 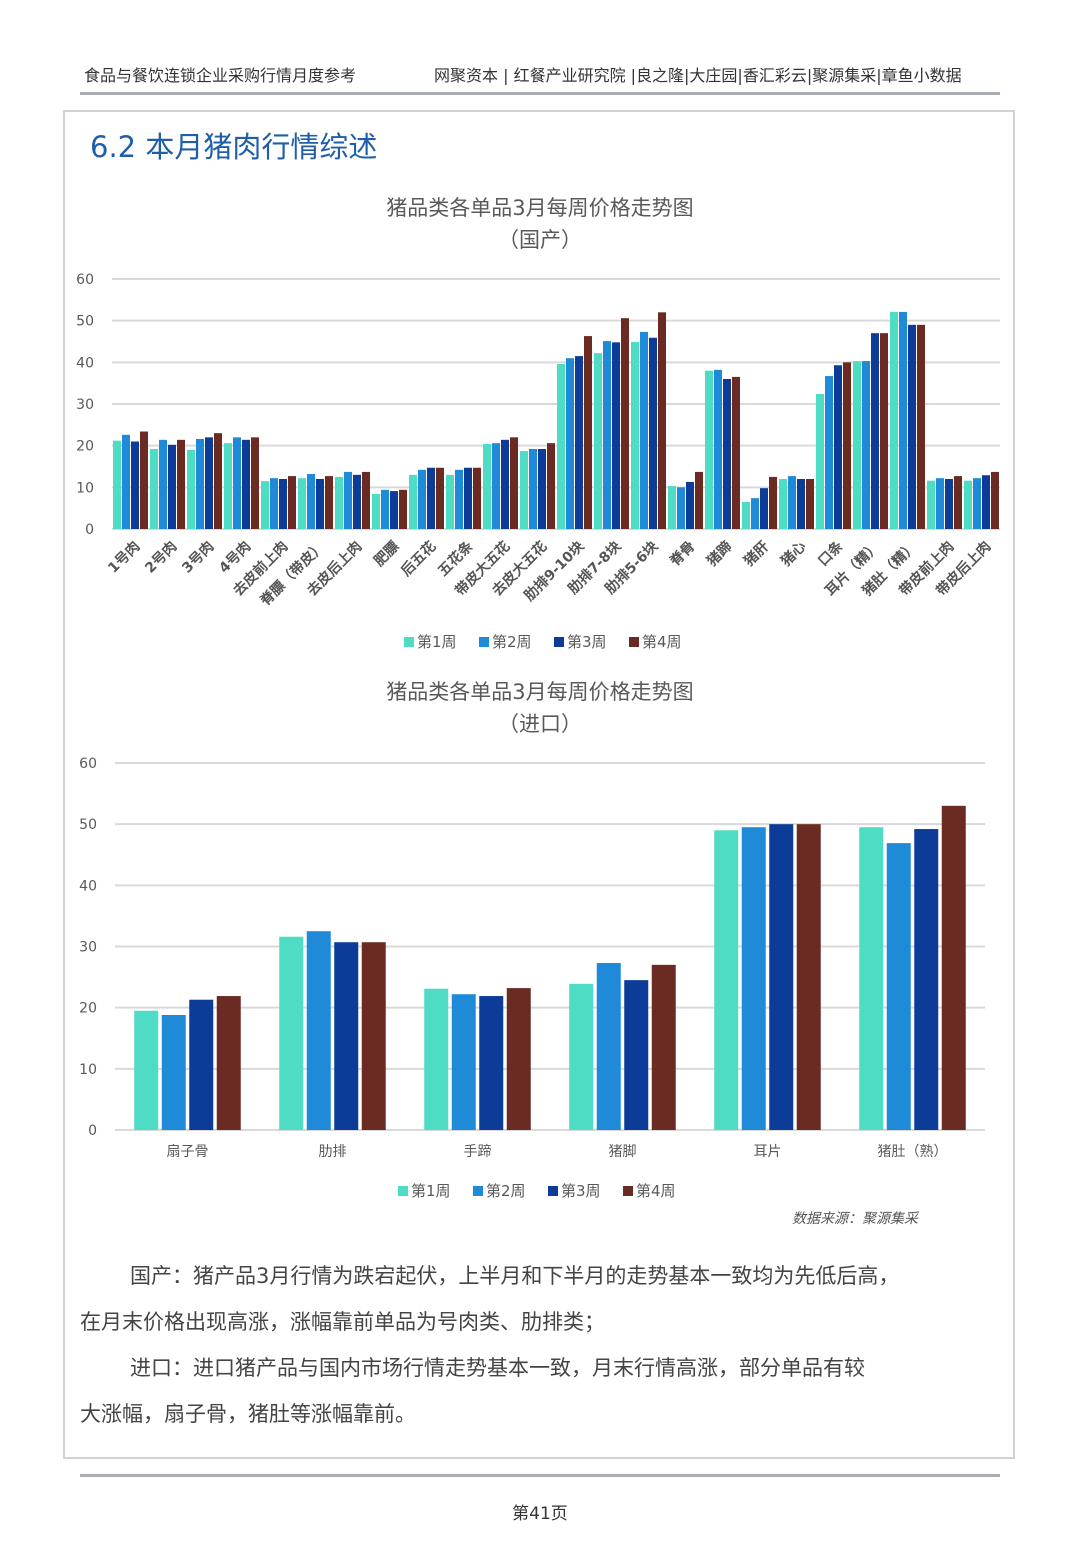 I want to click on bar-第1周-1号肉, so click(x=117, y=484).